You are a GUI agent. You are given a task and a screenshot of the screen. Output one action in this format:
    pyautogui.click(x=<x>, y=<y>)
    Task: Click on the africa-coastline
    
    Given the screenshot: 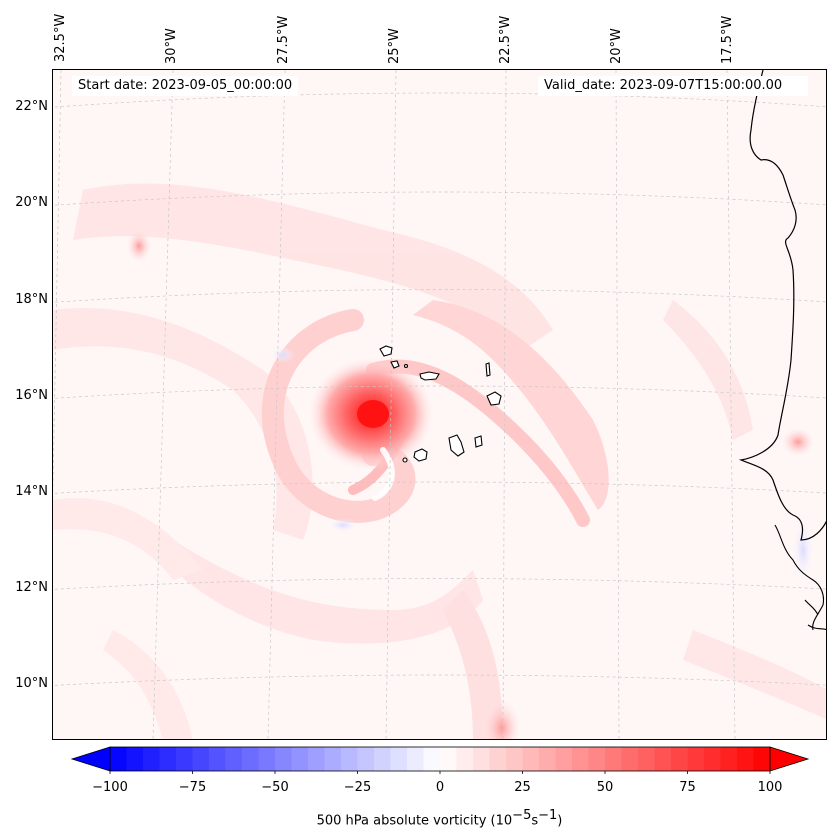 What is the action you would take?
    pyautogui.click(x=782, y=305)
    